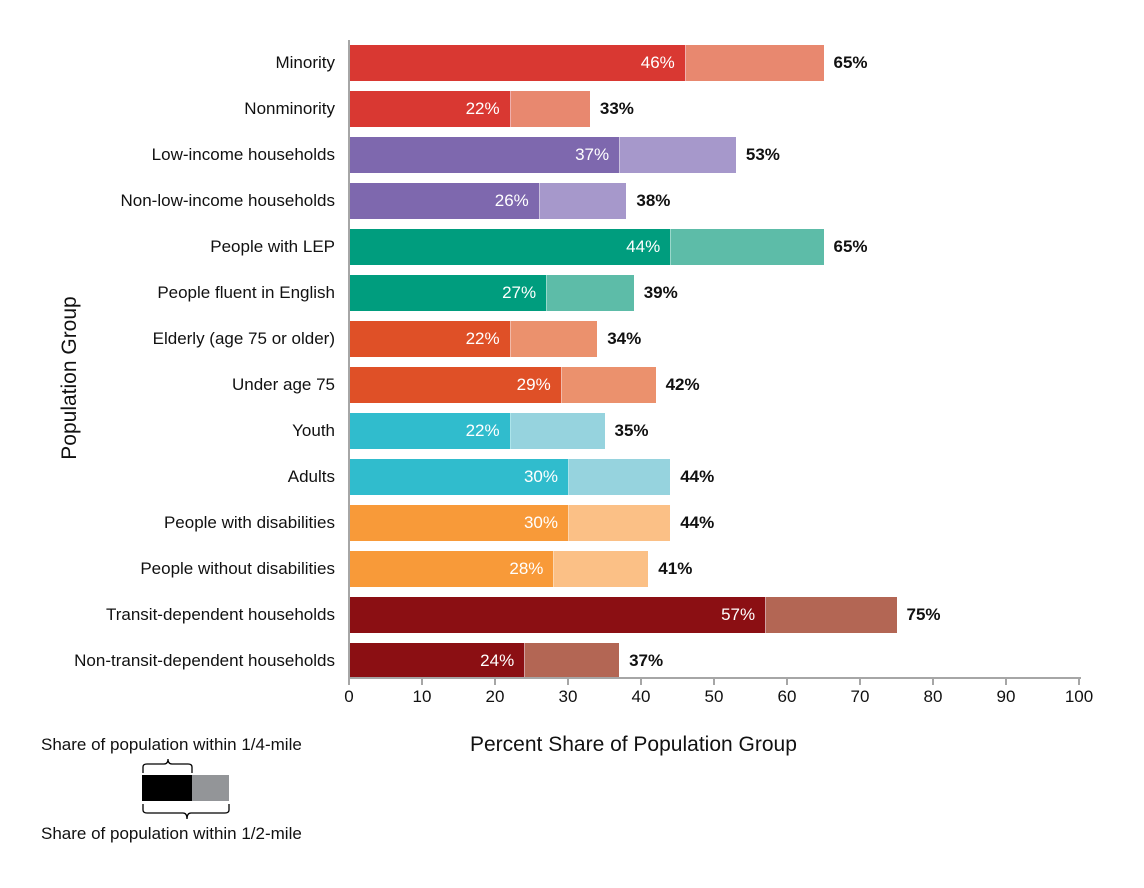 The image size is (1144, 888). What do you see at coordinates (762, 154) in the screenshot?
I see `half-mile-value: 53%` at bounding box center [762, 154].